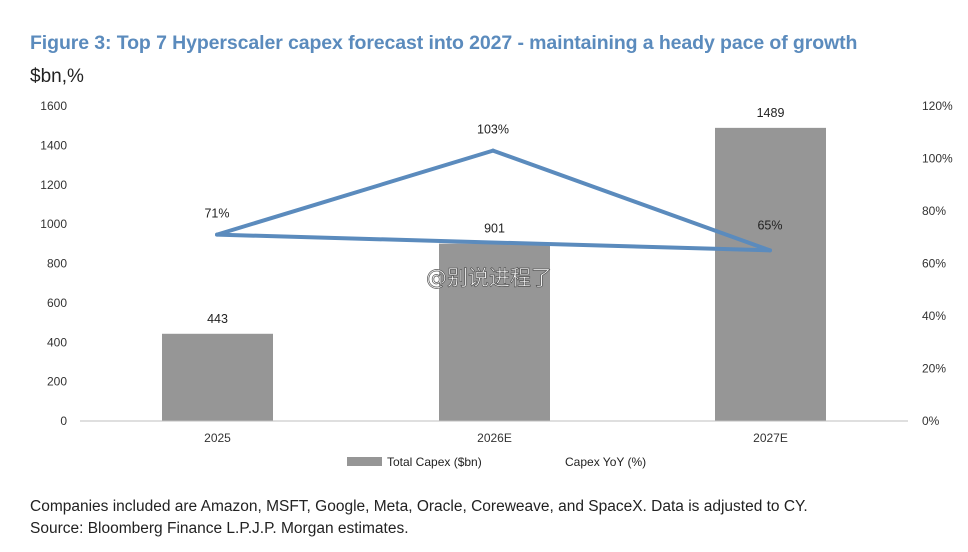 The image size is (968, 552). What do you see at coordinates (934, 211) in the screenshot?
I see `right-tick-label: 80%` at bounding box center [934, 211].